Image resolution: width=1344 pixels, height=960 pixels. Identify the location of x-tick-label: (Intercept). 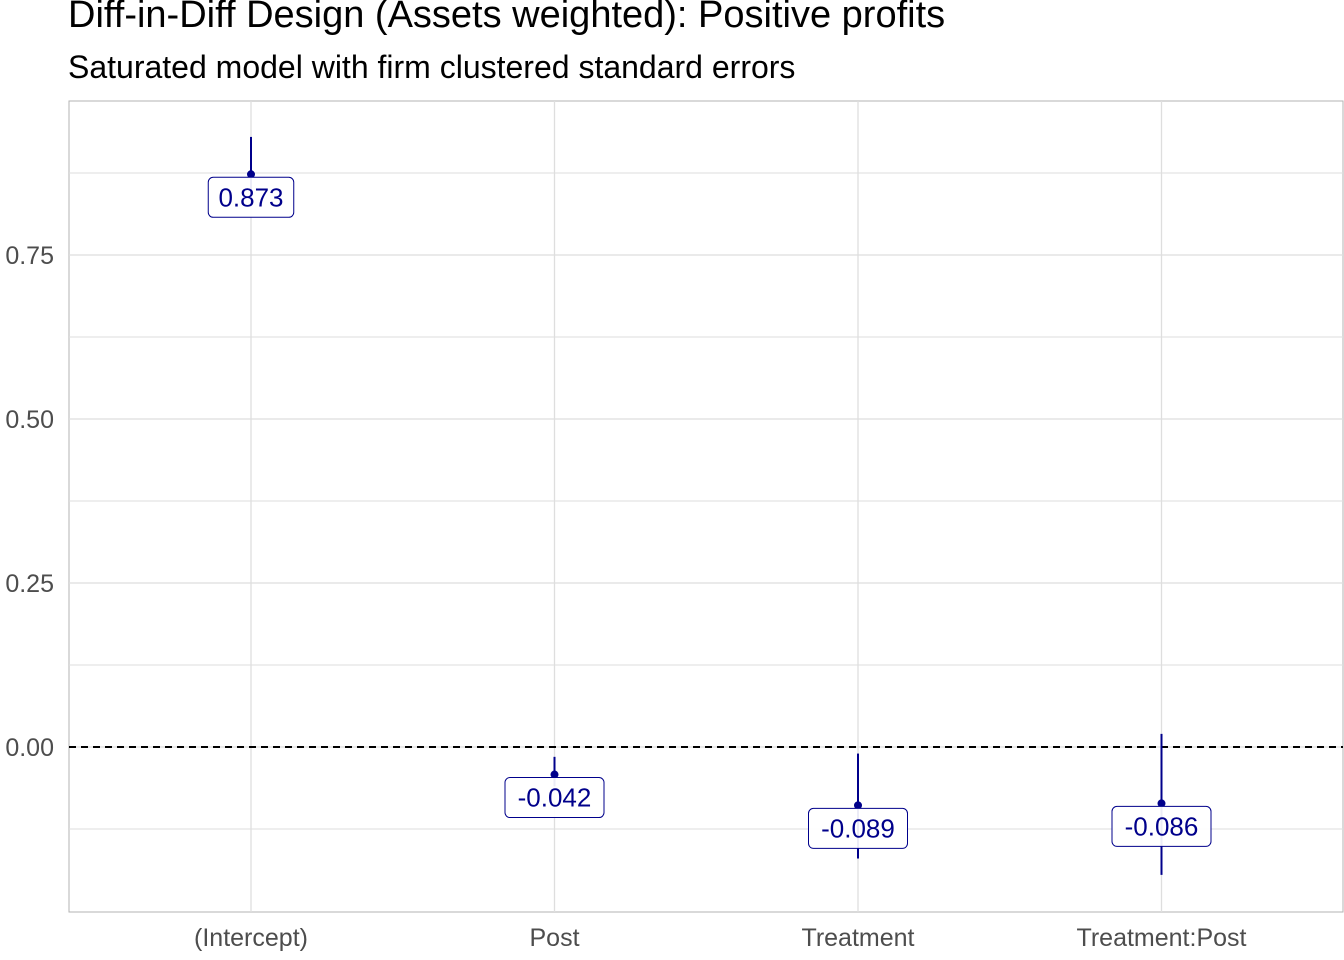
(251, 938).